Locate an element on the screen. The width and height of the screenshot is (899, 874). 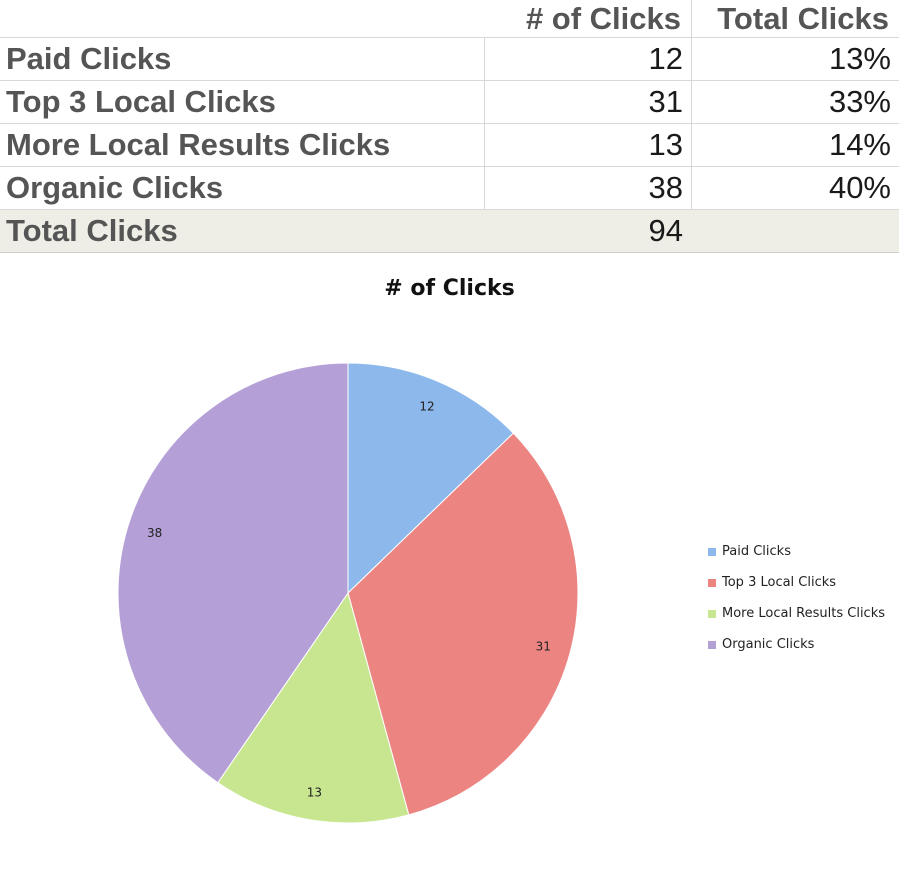
legend-item: More Local Results Clicks is located at coordinates (796, 613).